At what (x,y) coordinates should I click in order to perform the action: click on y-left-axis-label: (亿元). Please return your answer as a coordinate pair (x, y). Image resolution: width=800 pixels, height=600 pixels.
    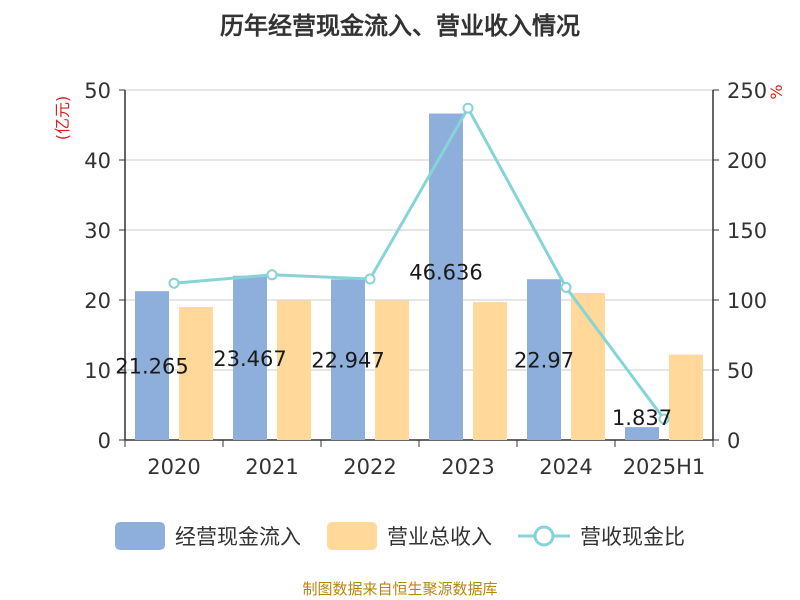
    Looking at the image, I should click on (62, 118).